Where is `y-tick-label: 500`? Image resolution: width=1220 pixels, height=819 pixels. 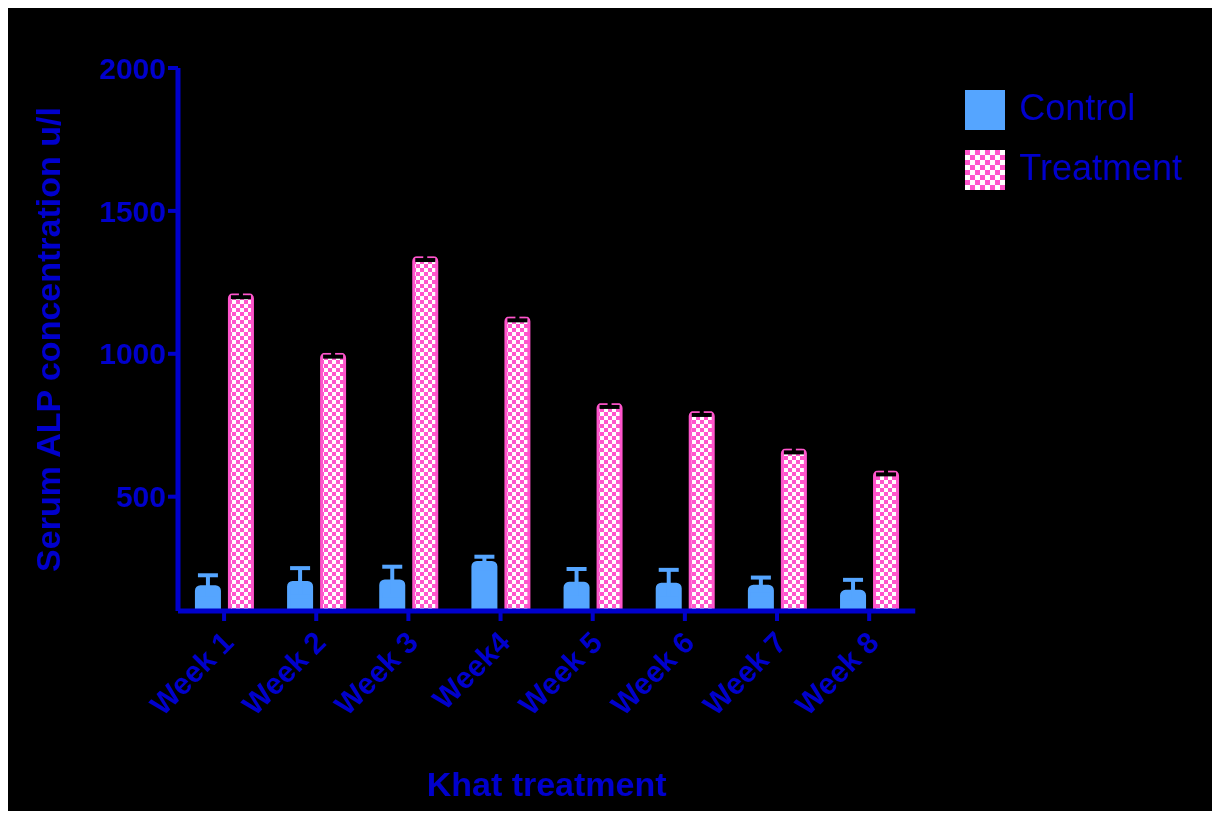
y-tick-label: 500 is located at coordinates (140, 497).